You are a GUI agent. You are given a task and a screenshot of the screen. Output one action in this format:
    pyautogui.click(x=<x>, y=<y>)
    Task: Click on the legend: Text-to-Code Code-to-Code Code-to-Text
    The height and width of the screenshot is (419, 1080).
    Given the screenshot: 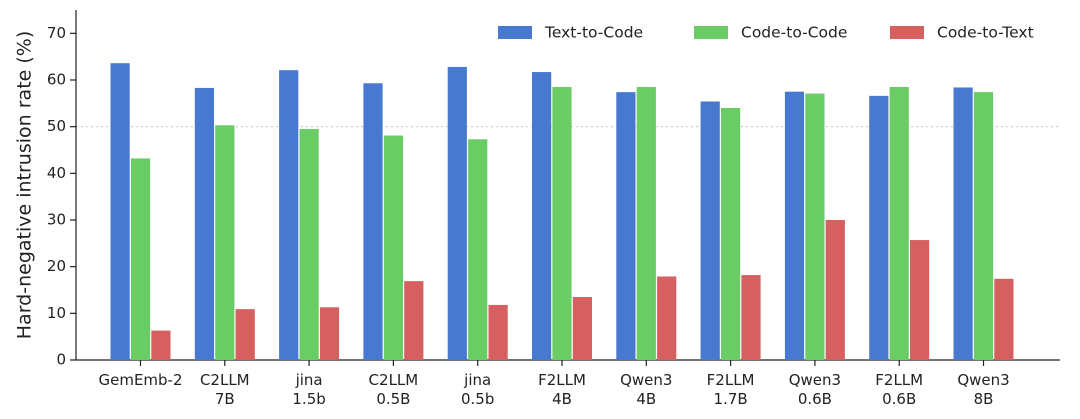 What is the action you would take?
    pyautogui.click(x=766, y=33)
    